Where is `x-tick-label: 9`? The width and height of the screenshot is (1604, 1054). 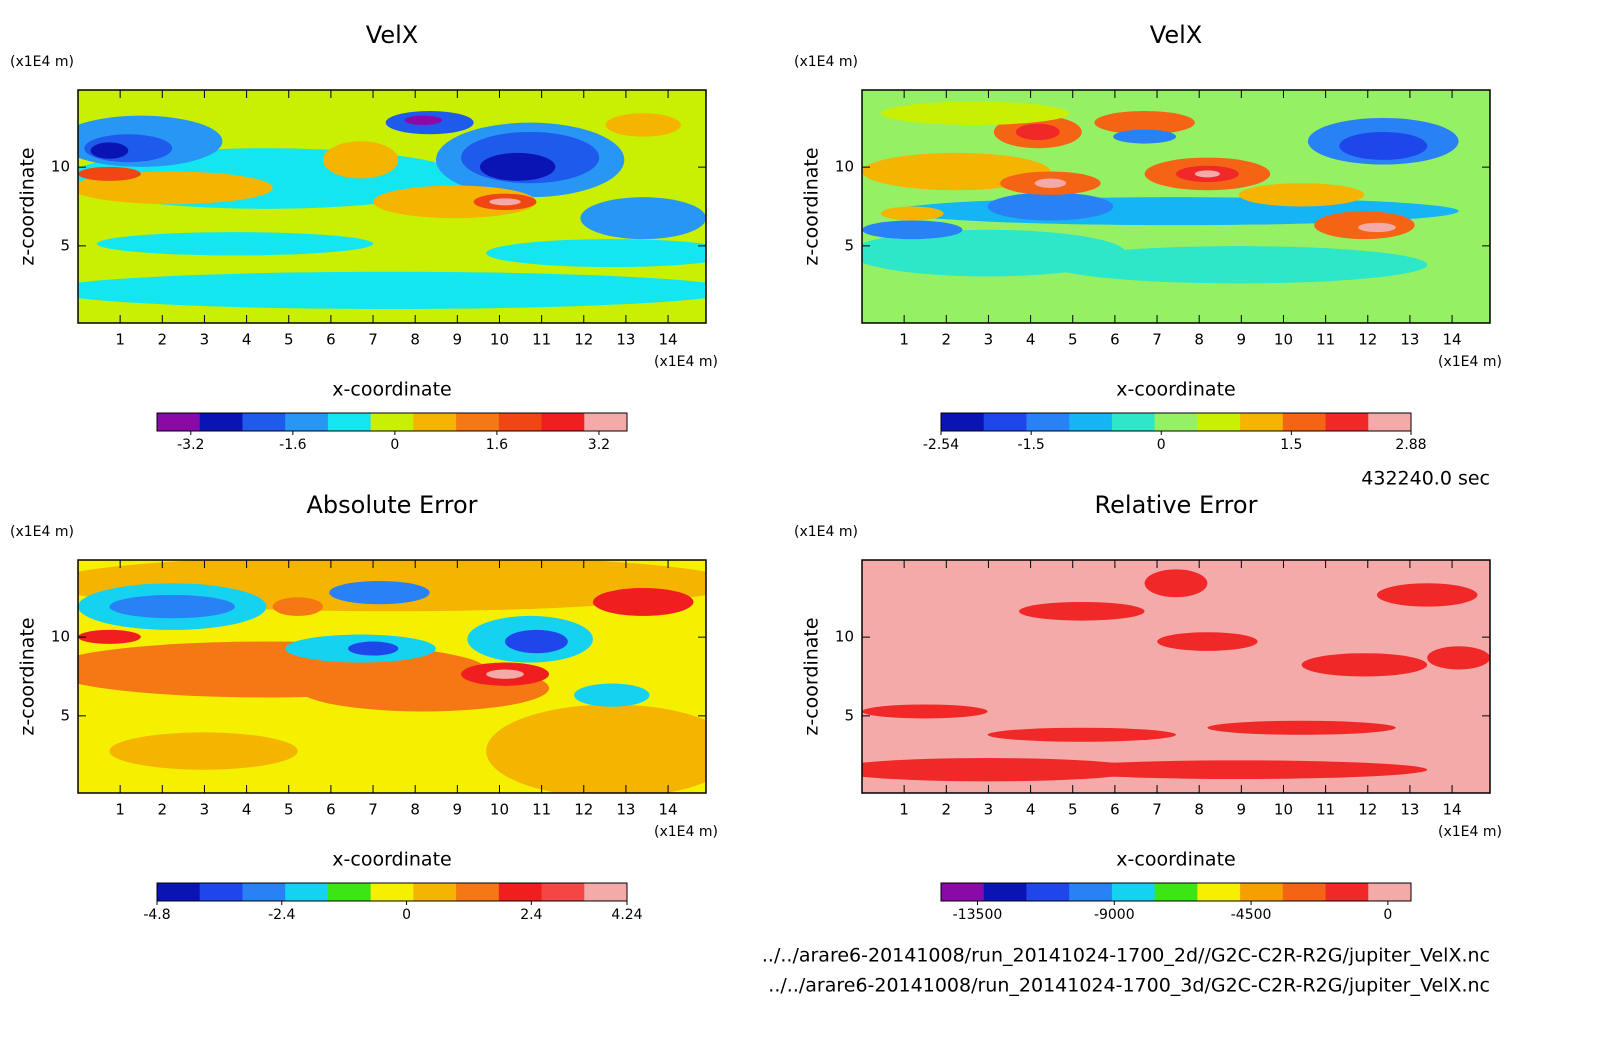
x-tick-label: 9 is located at coordinates (1242, 340).